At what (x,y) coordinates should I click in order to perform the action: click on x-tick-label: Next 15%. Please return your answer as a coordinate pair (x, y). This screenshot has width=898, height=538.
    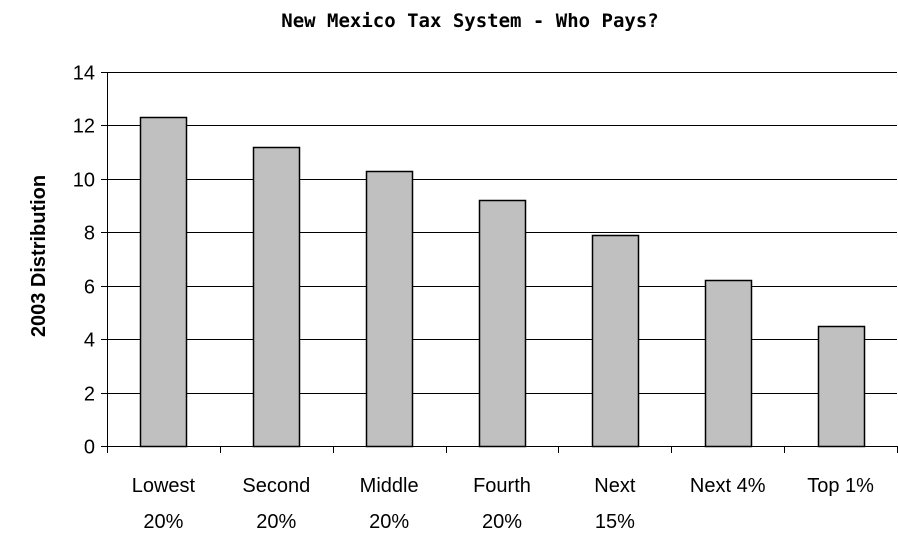
    Looking at the image, I should click on (615, 504).